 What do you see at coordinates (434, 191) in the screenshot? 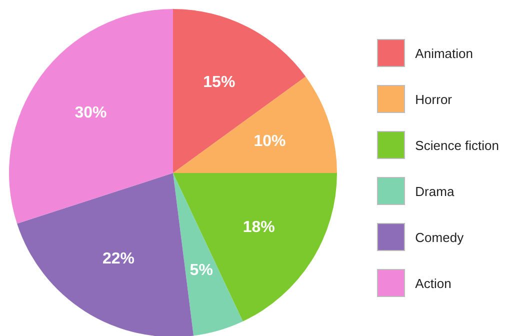
I see `legend-label: Drama` at bounding box center [434, 191].